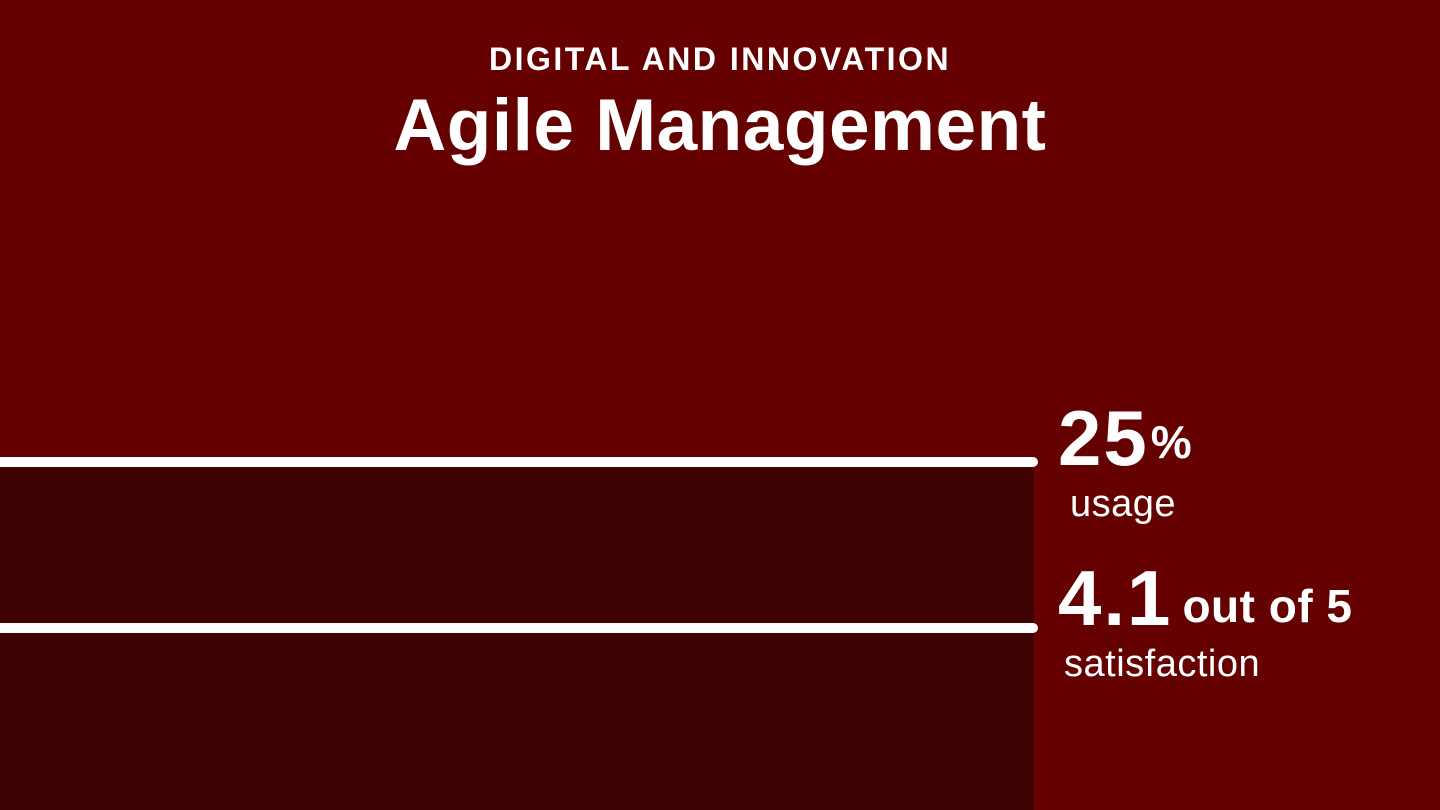 This screenshot has height=810, width=1440. I want to click on satisfaction-scale-suffix: out of 5, so click(1267, 606).